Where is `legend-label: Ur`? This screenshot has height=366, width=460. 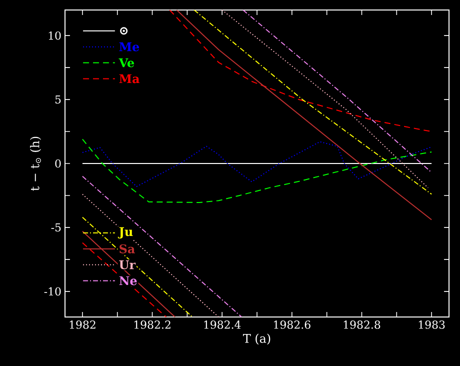 legend-label: Ur is located at coordinates (127, 265).